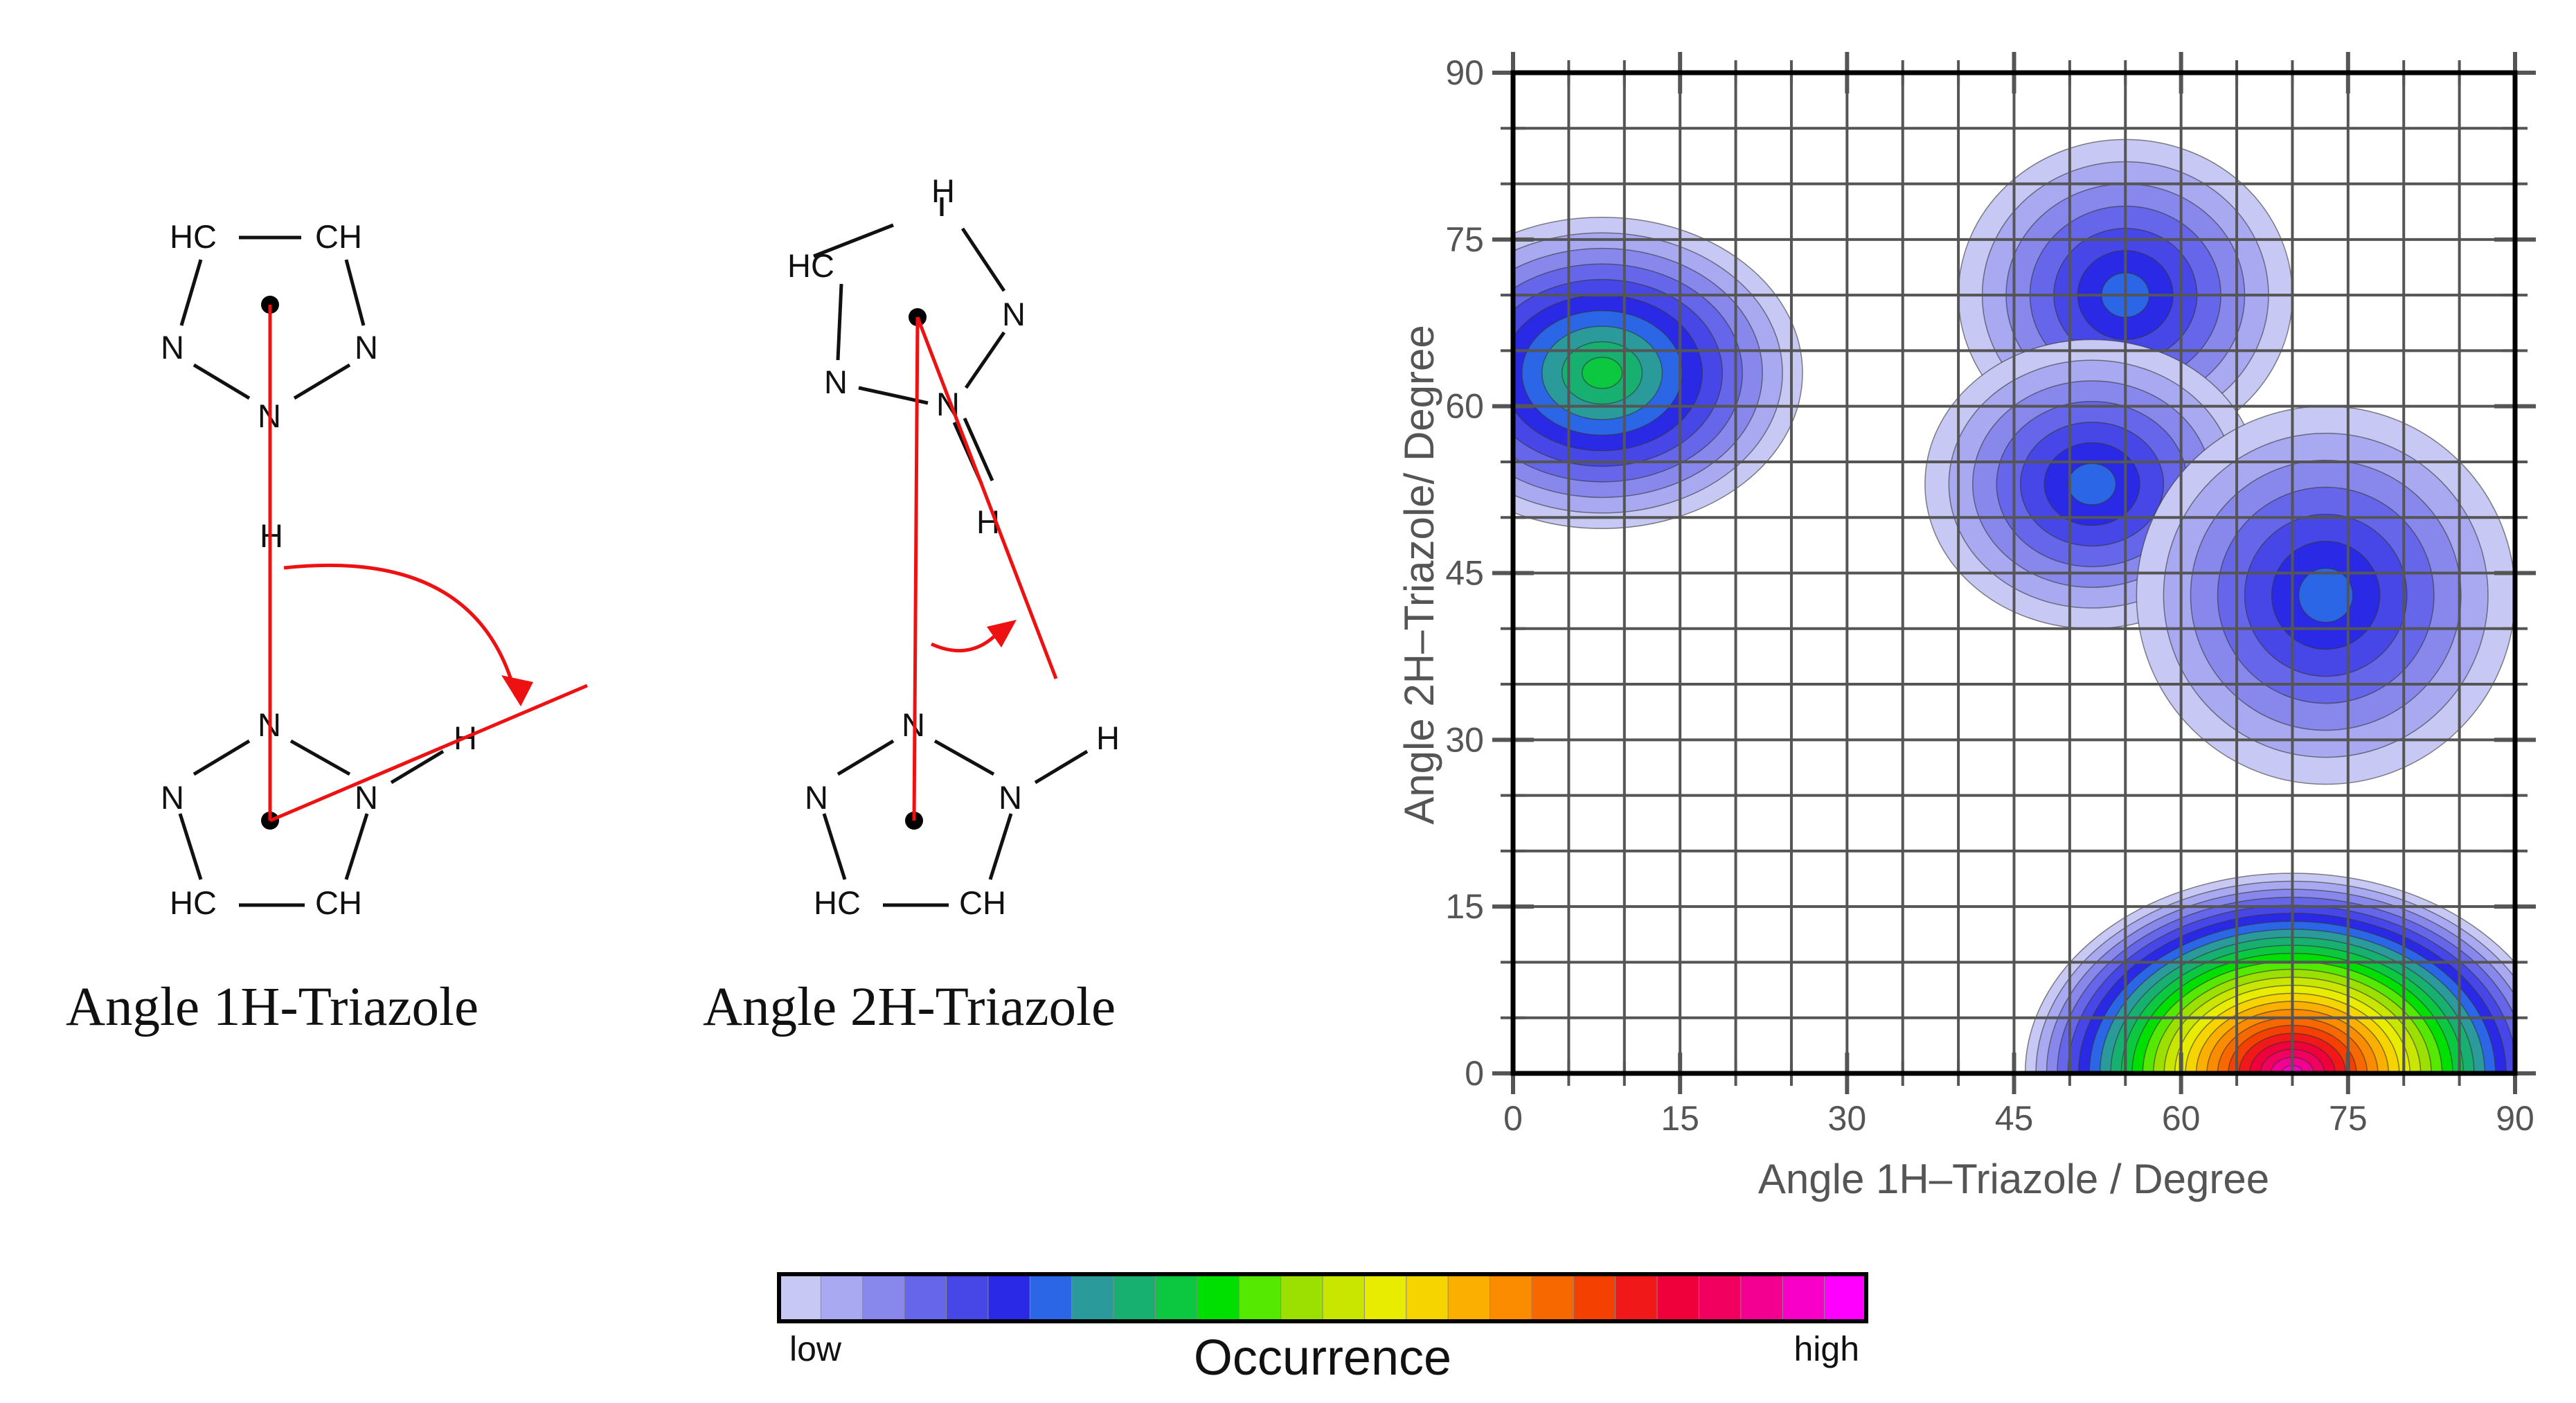  Describe the element at coordinates (909, 341) in the screenshot. I see `bonds-2h-top` at that location.